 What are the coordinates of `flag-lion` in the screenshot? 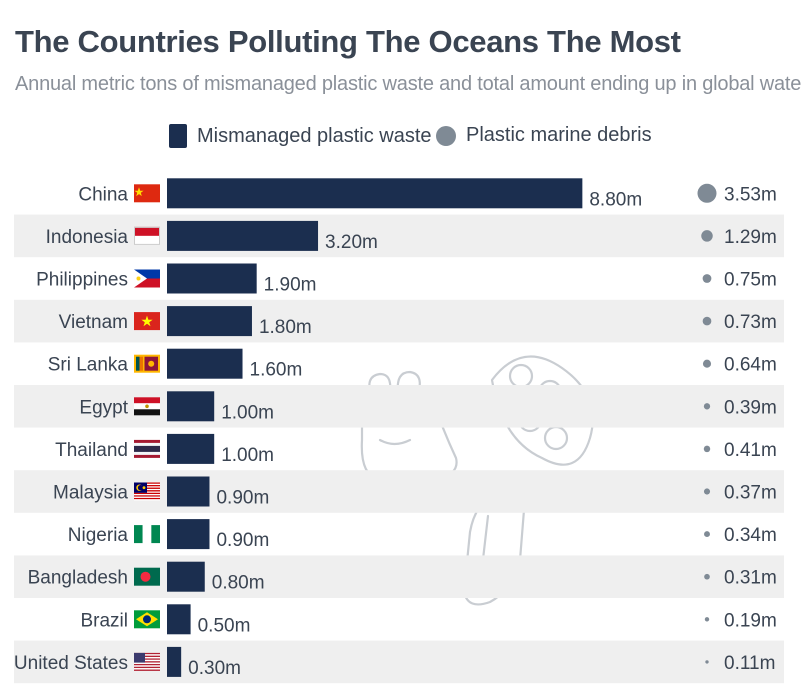 It's located at (151, 363).